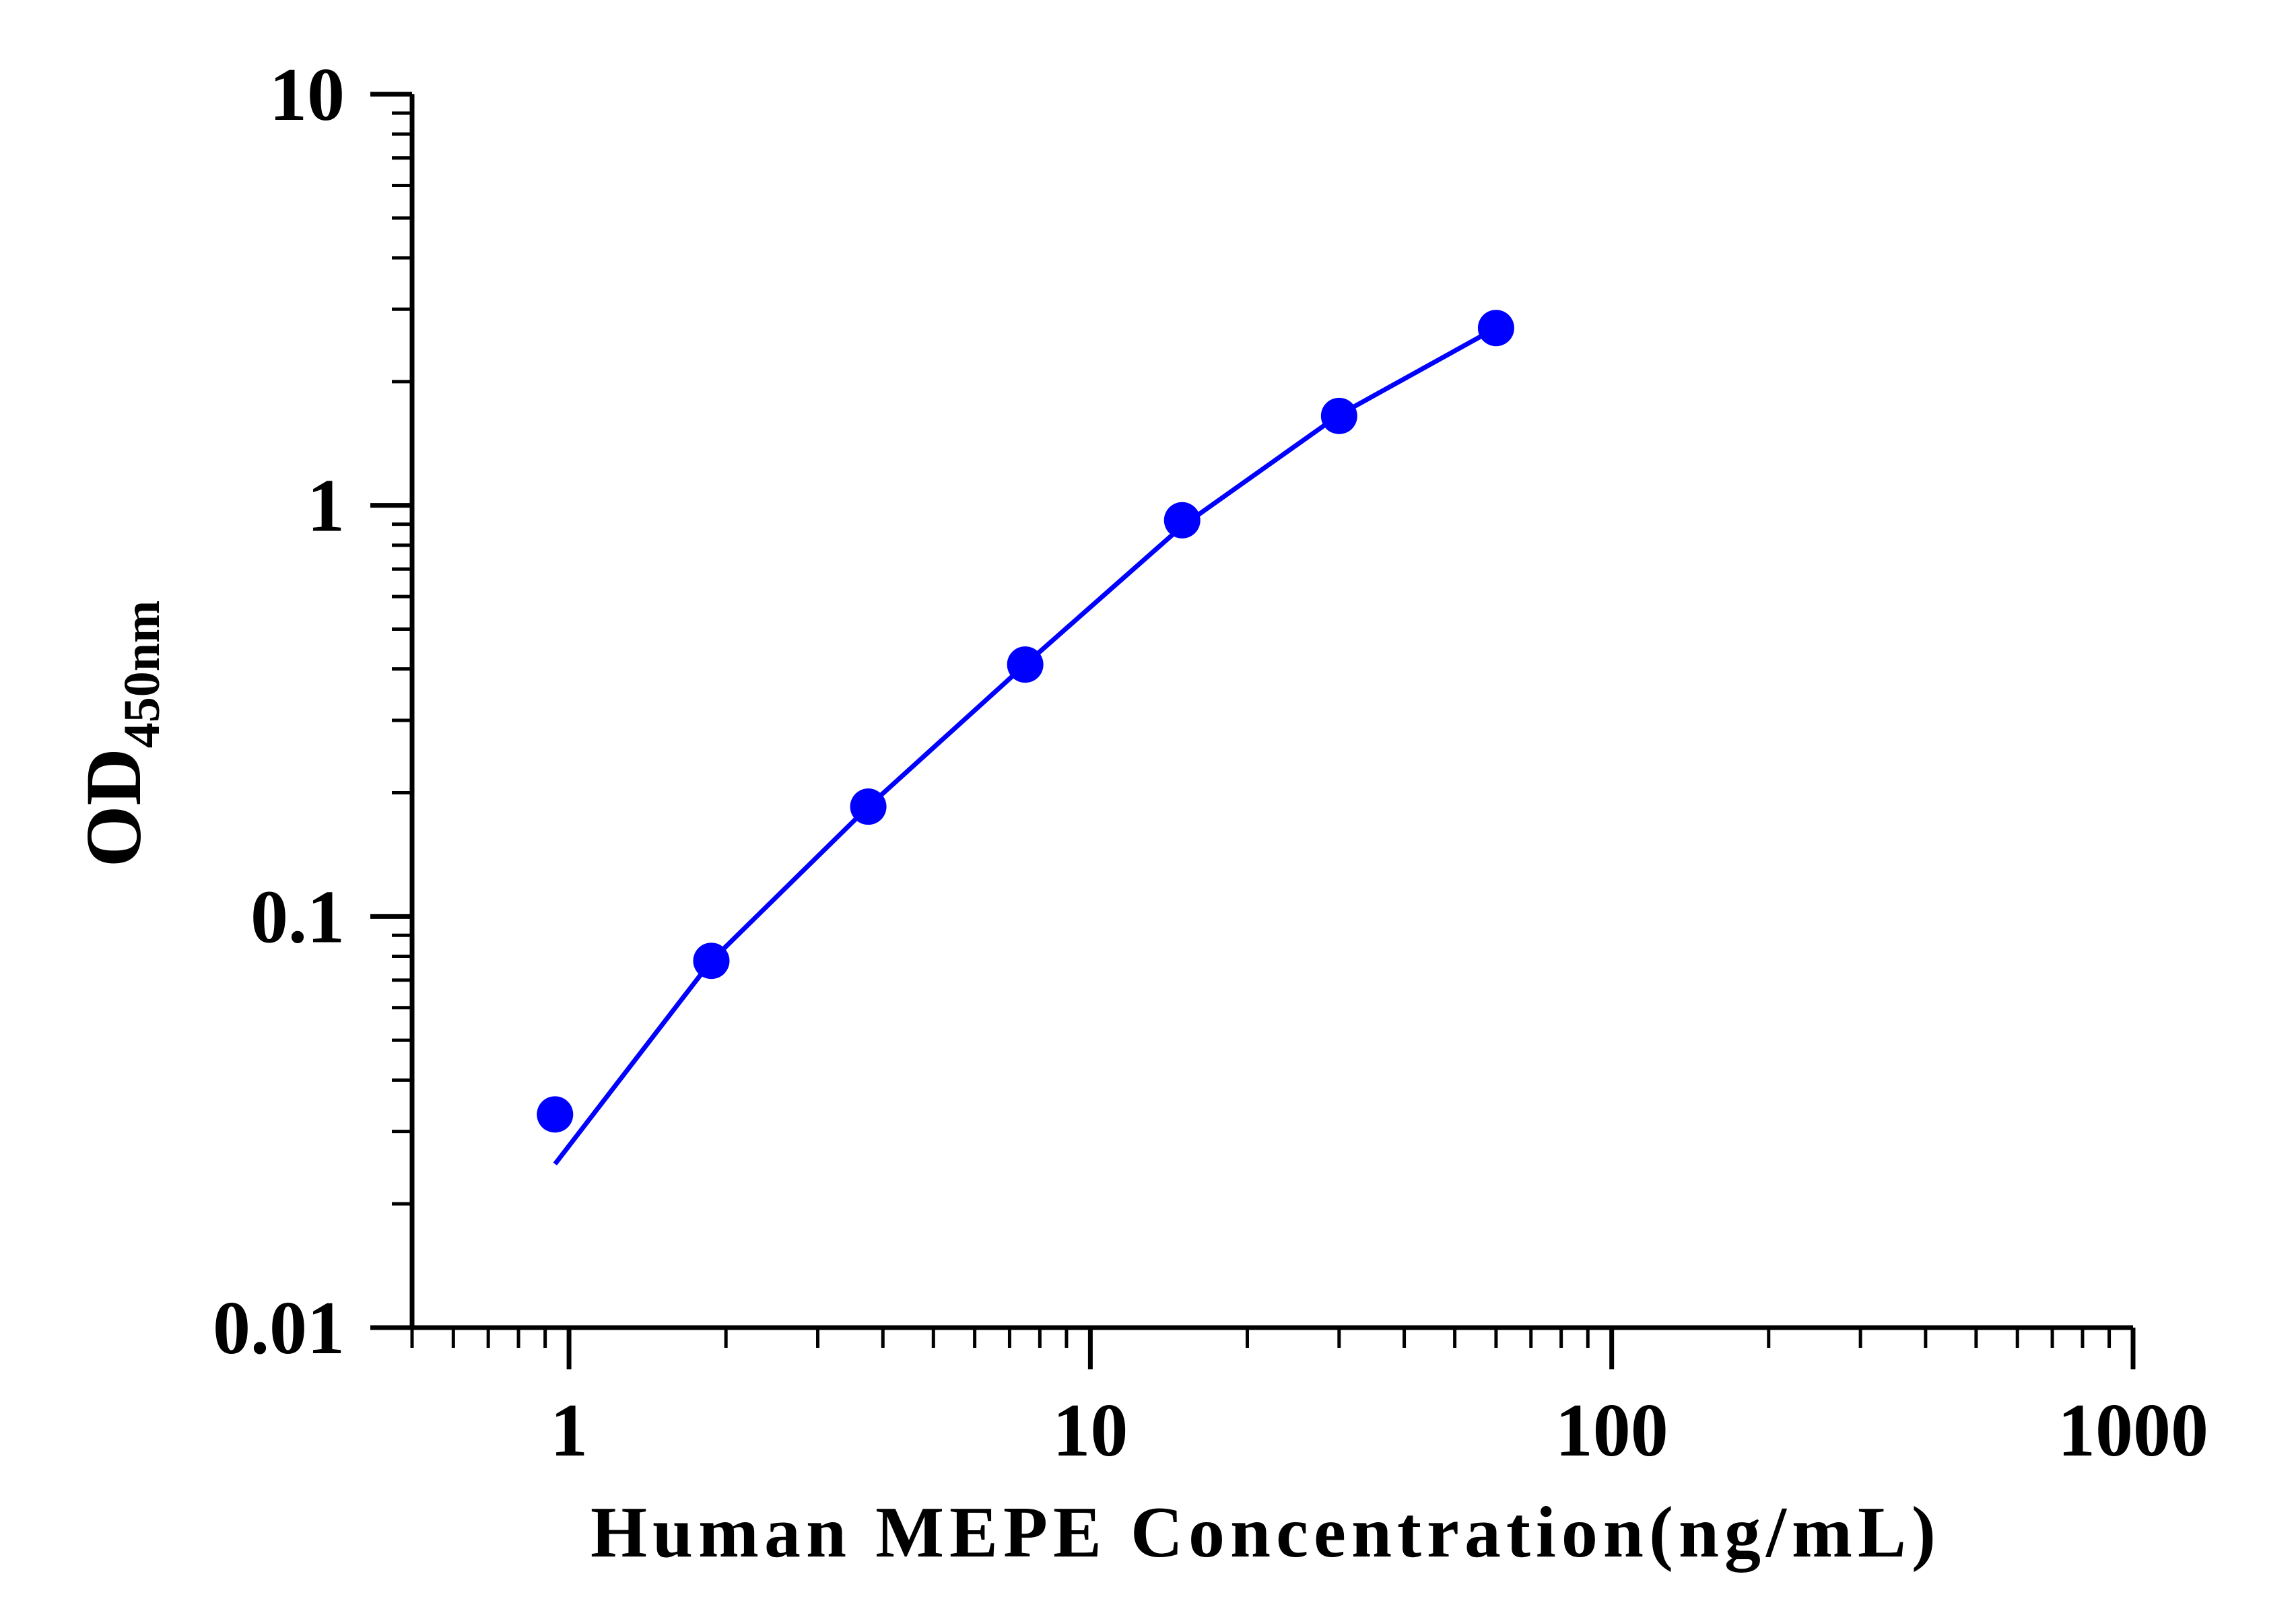 The width and height of the screenshot is (2296, 1607). I want to click on y-axis-title-subscript: 450nm, so click(142, 675).